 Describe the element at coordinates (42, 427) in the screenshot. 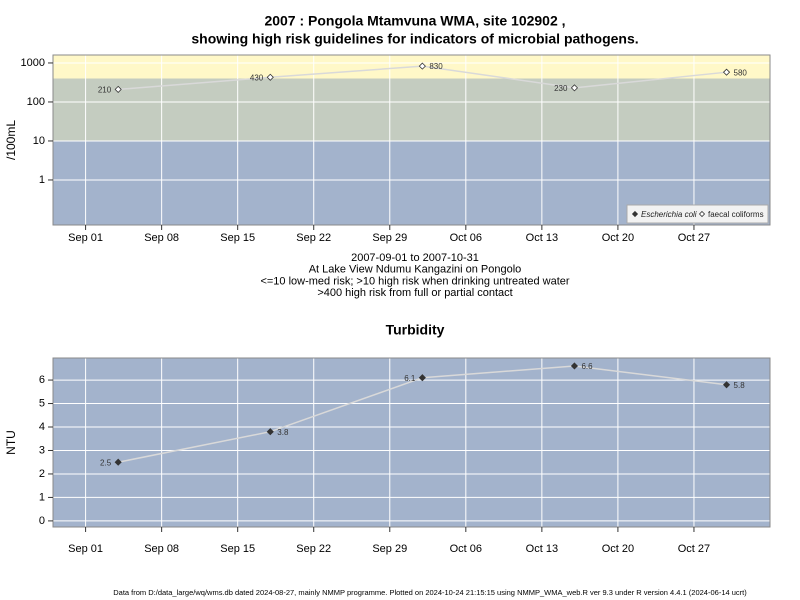

I see `y-tick-label: 4` at that location.